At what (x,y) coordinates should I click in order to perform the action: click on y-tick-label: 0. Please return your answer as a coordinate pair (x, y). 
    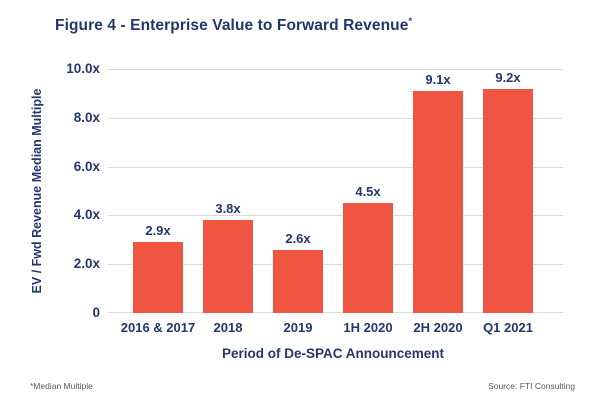
    Looking at the image, I should click on (96, 312).